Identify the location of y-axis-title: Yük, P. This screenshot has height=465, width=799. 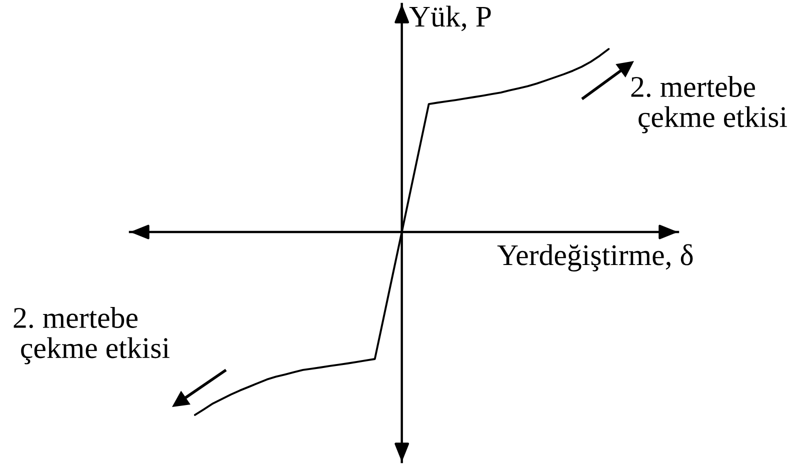
(450, 19).